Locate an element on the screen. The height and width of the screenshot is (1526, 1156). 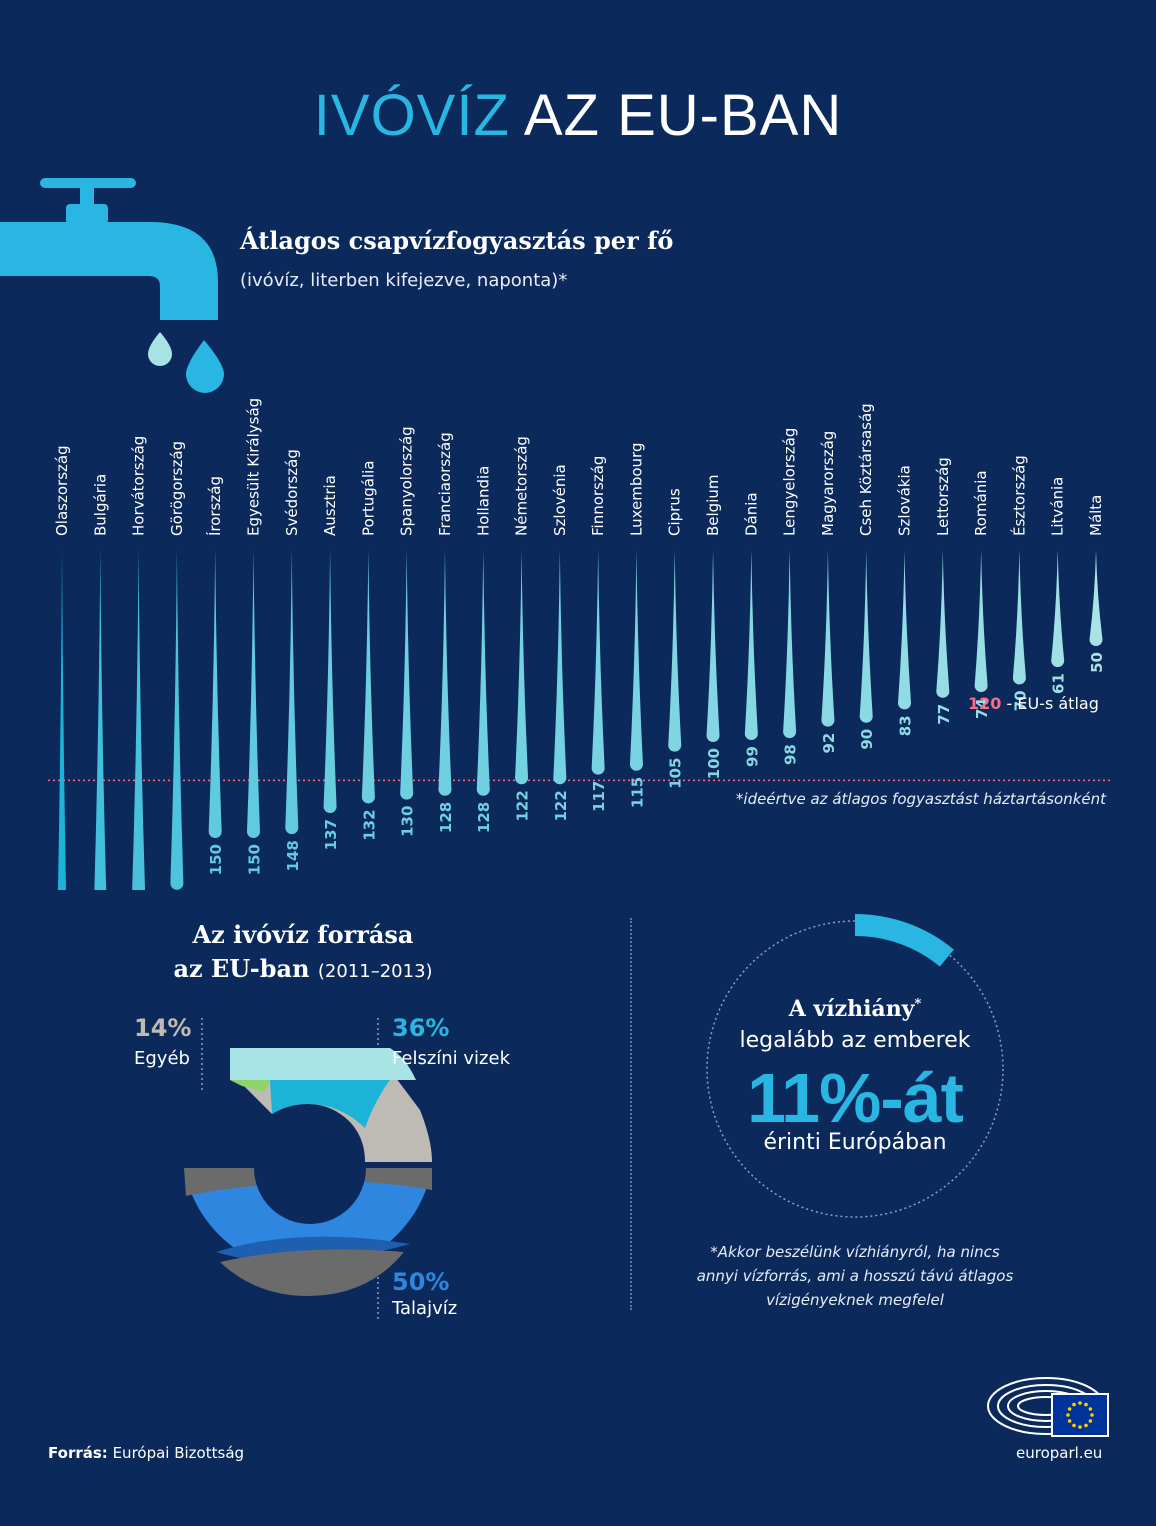
country-label: Szlovénia is located at coordinates (560, 500).